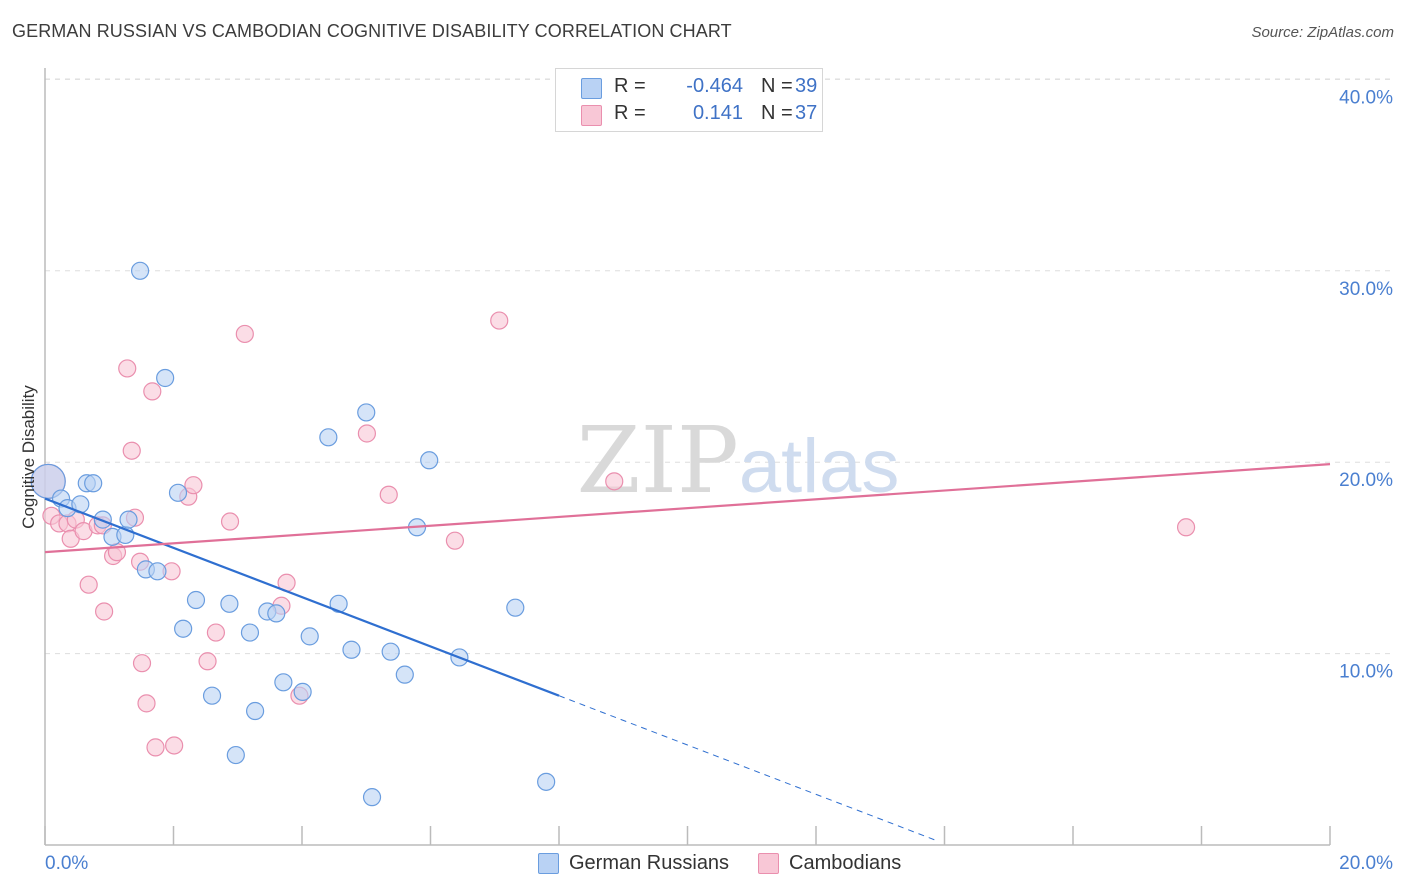  Describe the element at coordinates (1366, 672) in the screenshot. I see `y-tick-label: 10.0%` at that location.